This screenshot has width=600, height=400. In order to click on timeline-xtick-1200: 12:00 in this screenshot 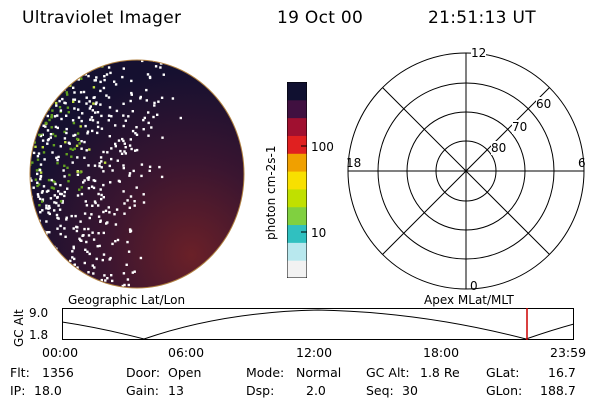, I will do `click(314, 352)`.